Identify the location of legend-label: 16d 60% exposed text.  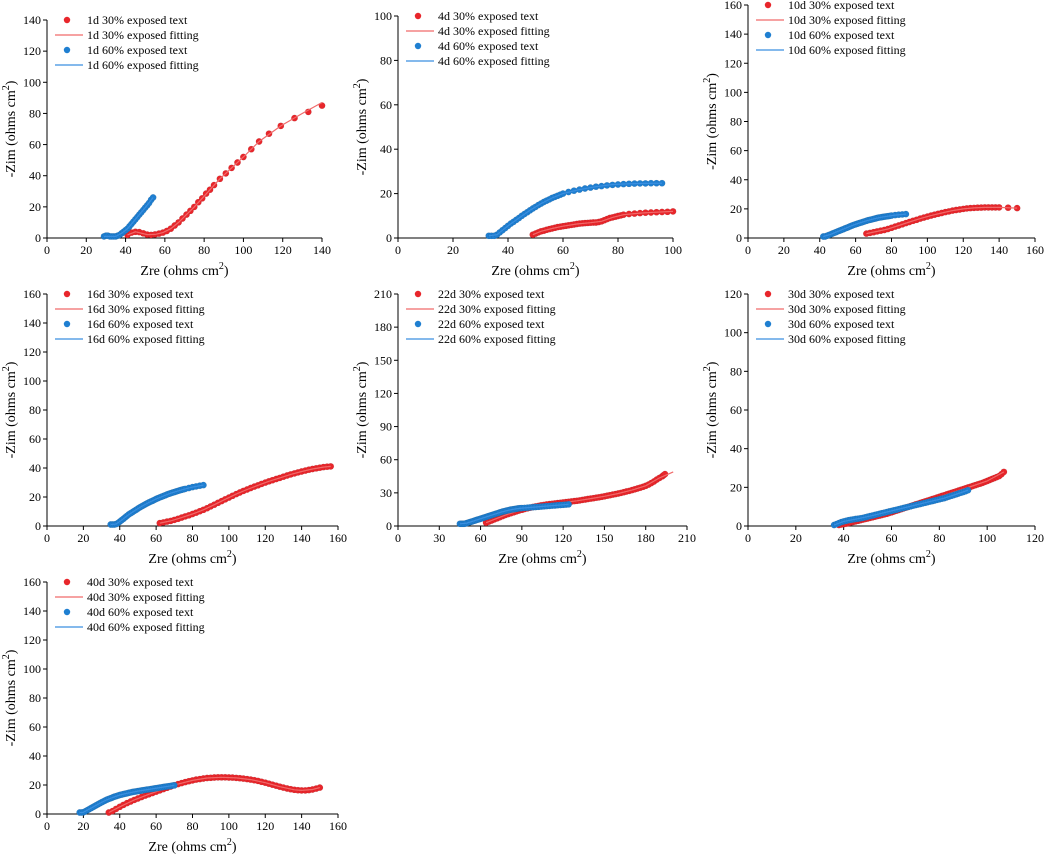
(140, 324).